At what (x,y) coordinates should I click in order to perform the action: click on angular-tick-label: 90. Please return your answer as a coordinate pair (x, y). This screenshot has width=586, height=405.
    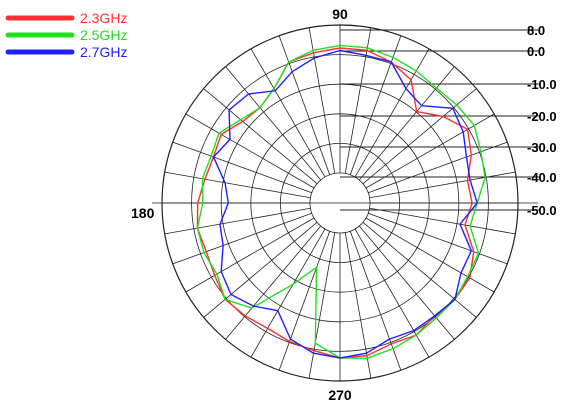
    Looking at the image, I should click on (340, 14).